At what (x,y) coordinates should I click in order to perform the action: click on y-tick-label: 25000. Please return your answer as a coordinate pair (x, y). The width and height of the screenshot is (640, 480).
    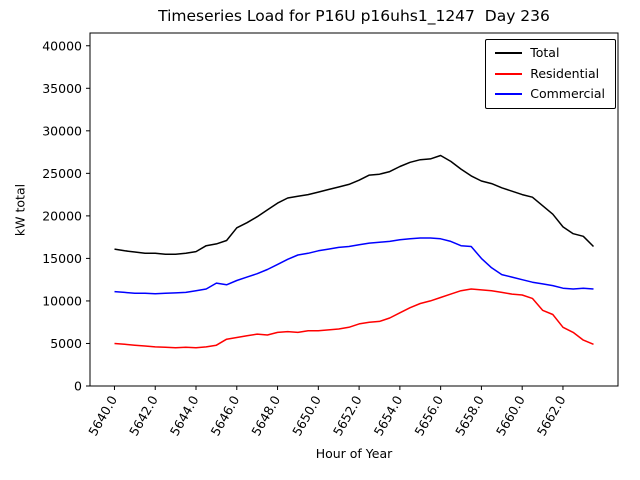
    Looking at the image, I should click on (62, 173).